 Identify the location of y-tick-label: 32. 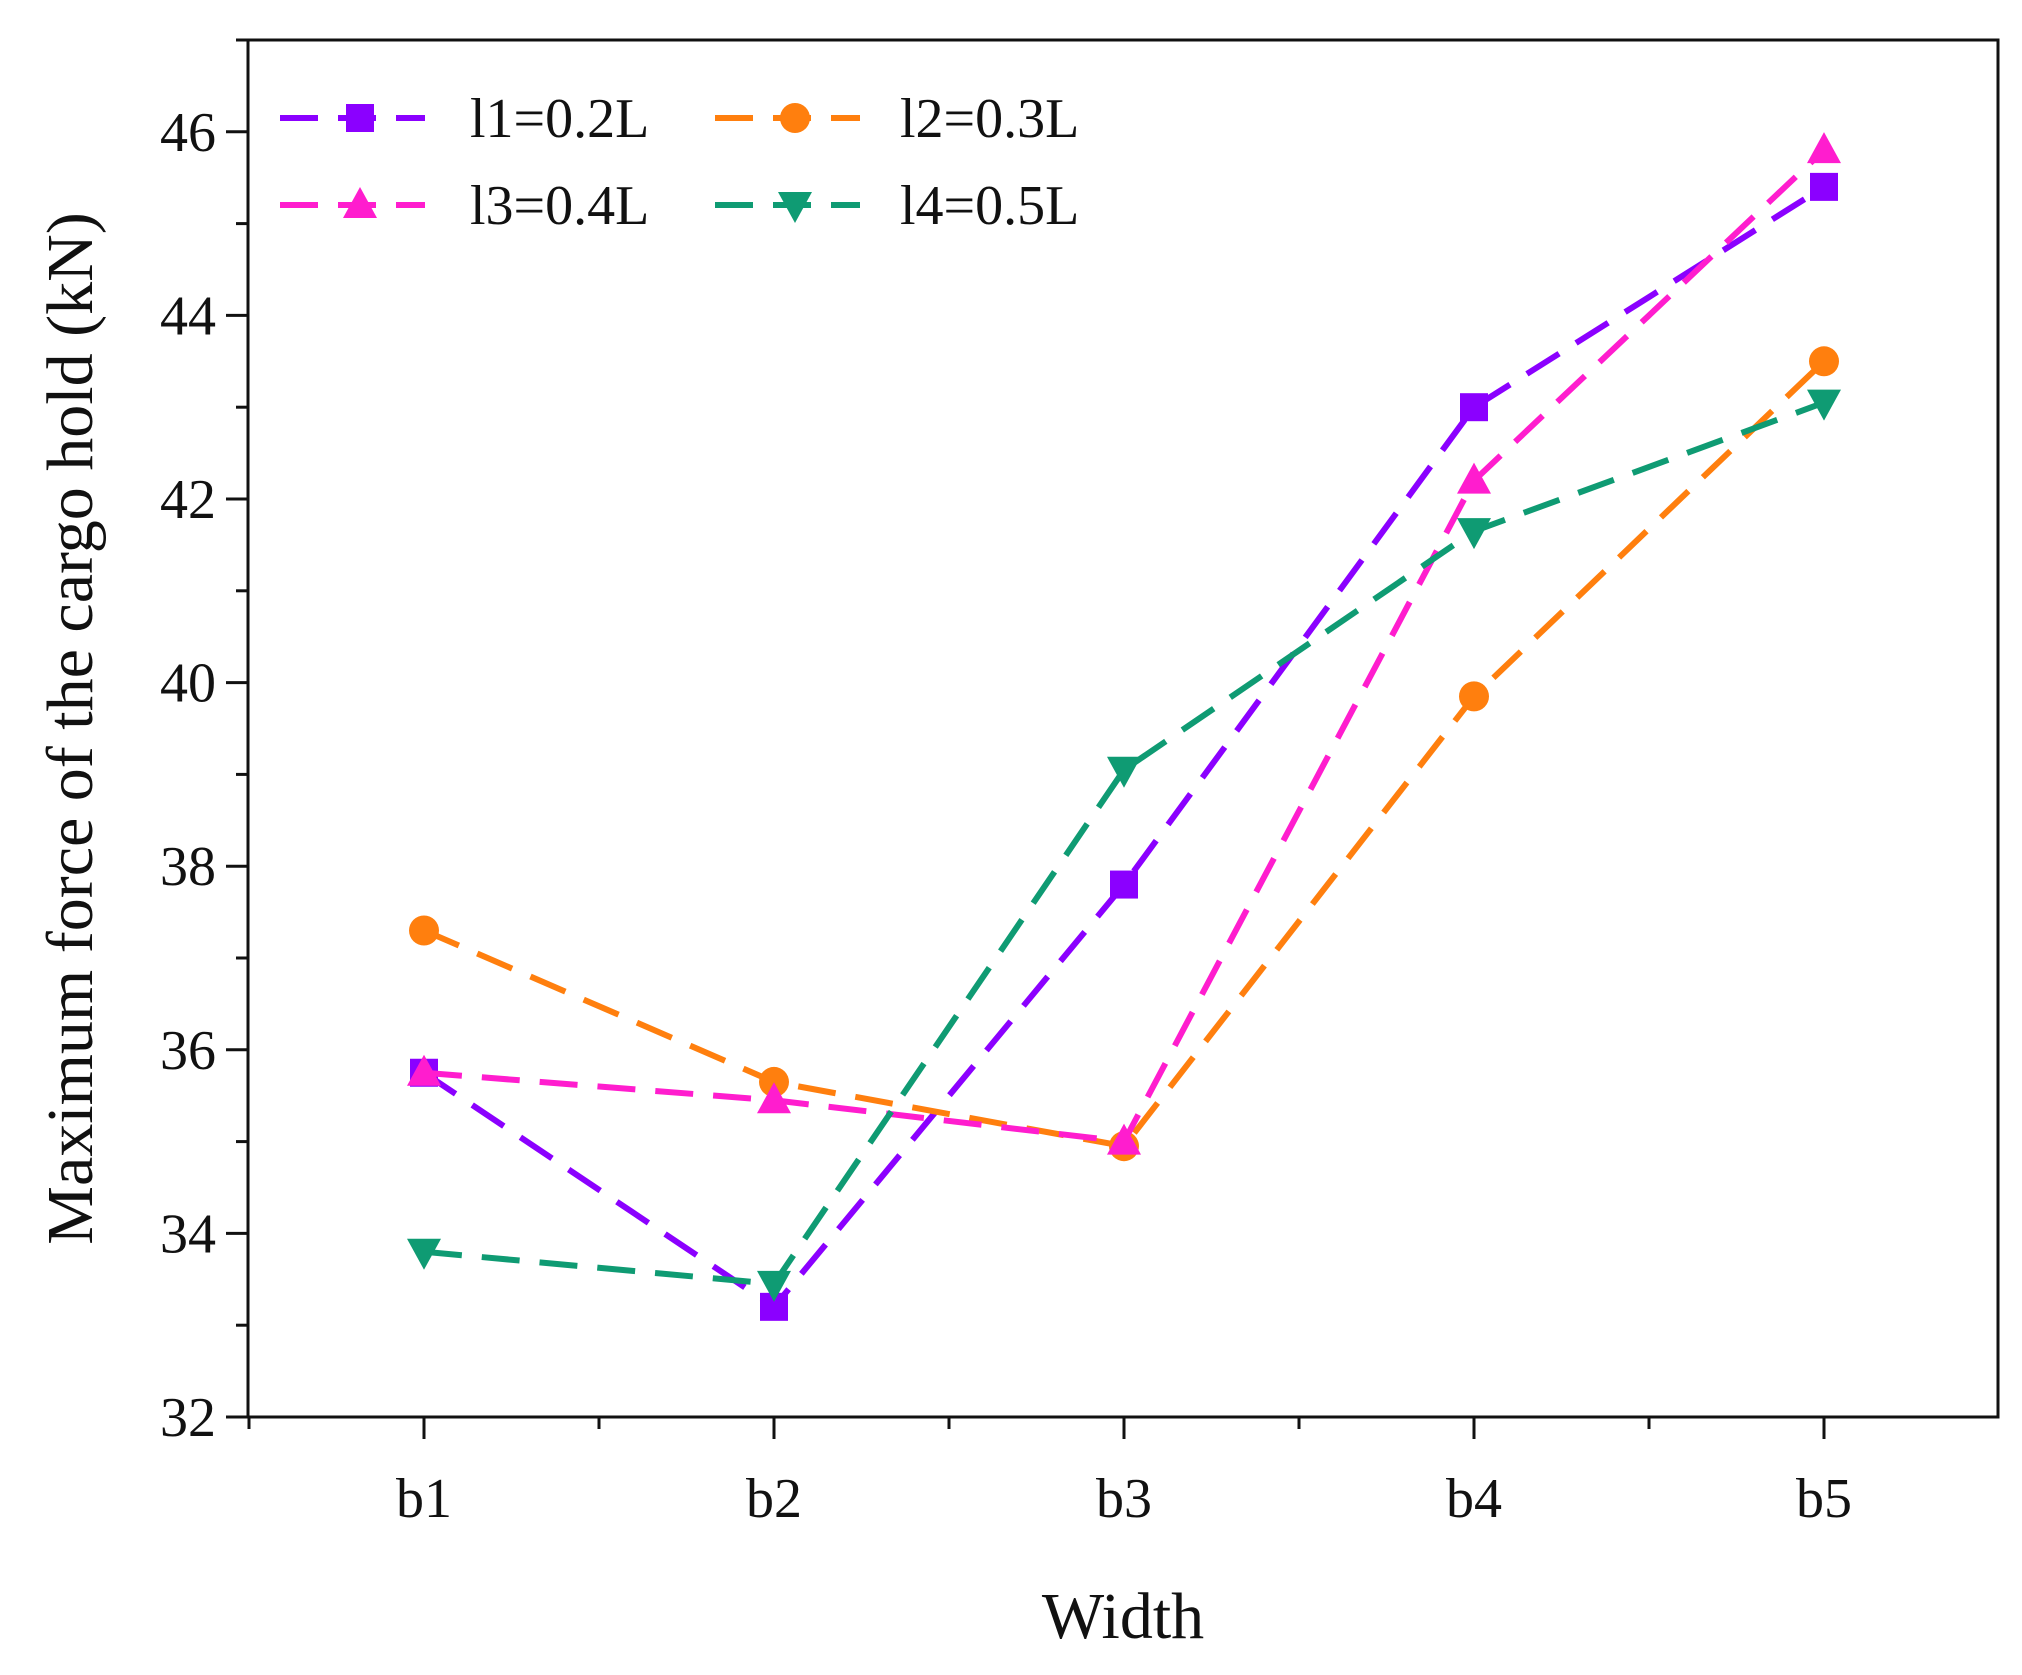
(188, 1418).